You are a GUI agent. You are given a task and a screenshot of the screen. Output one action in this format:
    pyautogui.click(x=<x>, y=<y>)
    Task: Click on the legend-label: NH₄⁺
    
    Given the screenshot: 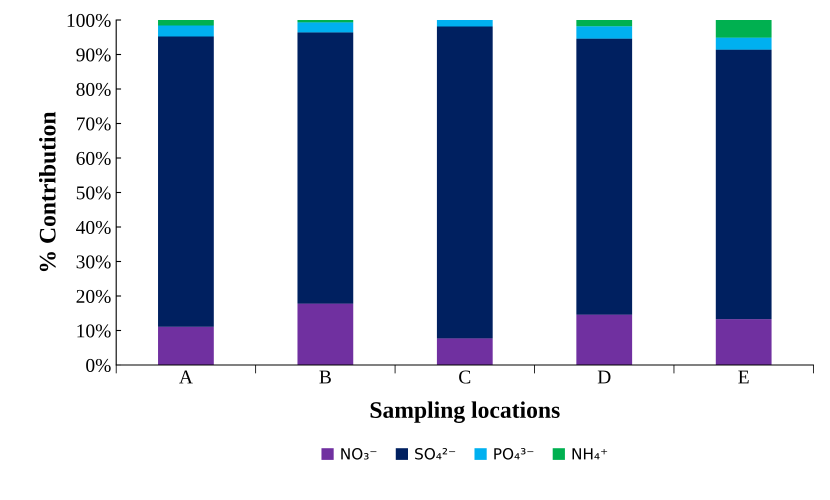 What is the action you would take?
    pyautogui.click(x=590, y=454)
    